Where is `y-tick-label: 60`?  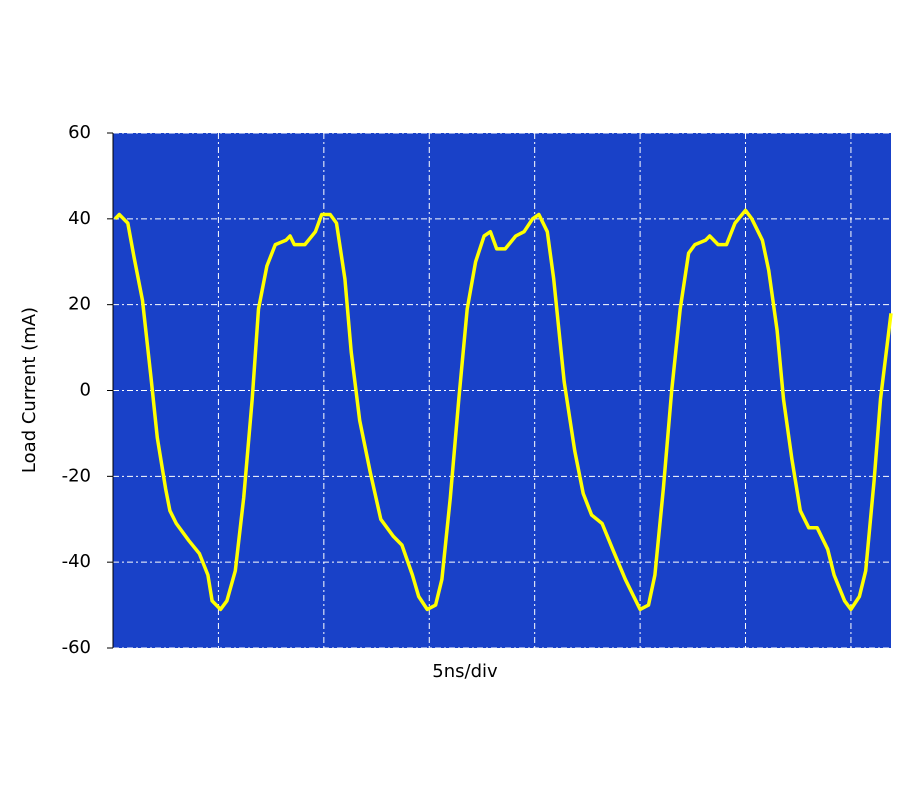
y-tick-label: 60 is located at coordinates (79, 132).